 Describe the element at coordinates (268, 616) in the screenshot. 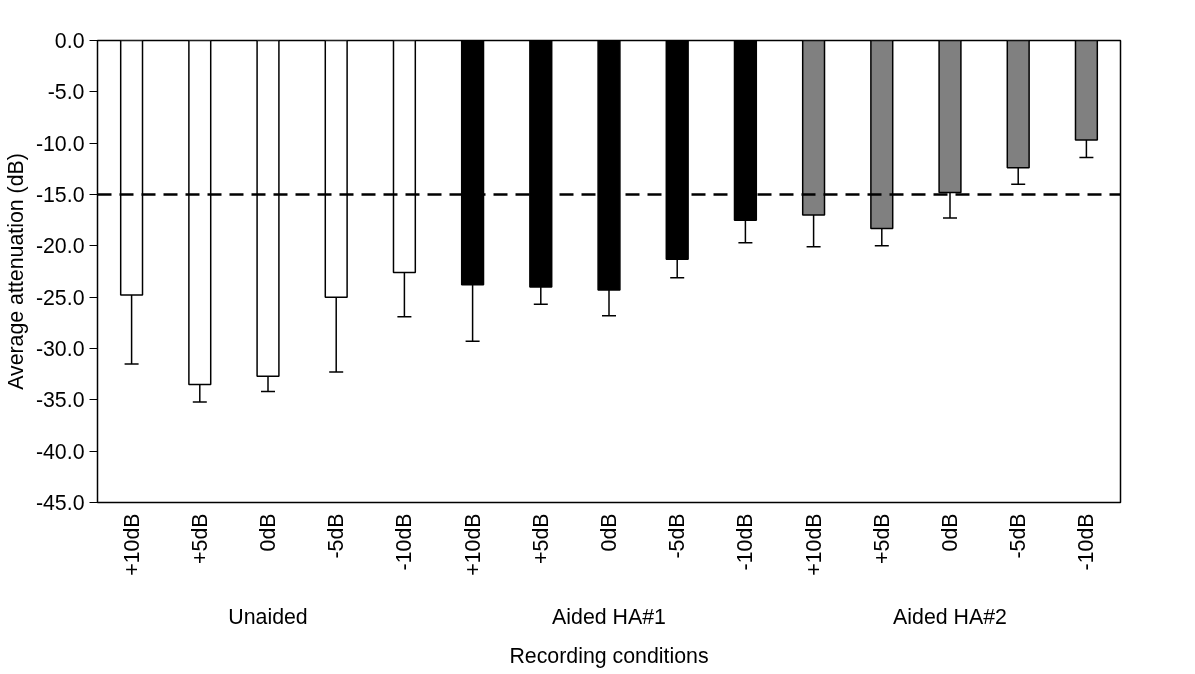

I see `text: Unaided` at that location.